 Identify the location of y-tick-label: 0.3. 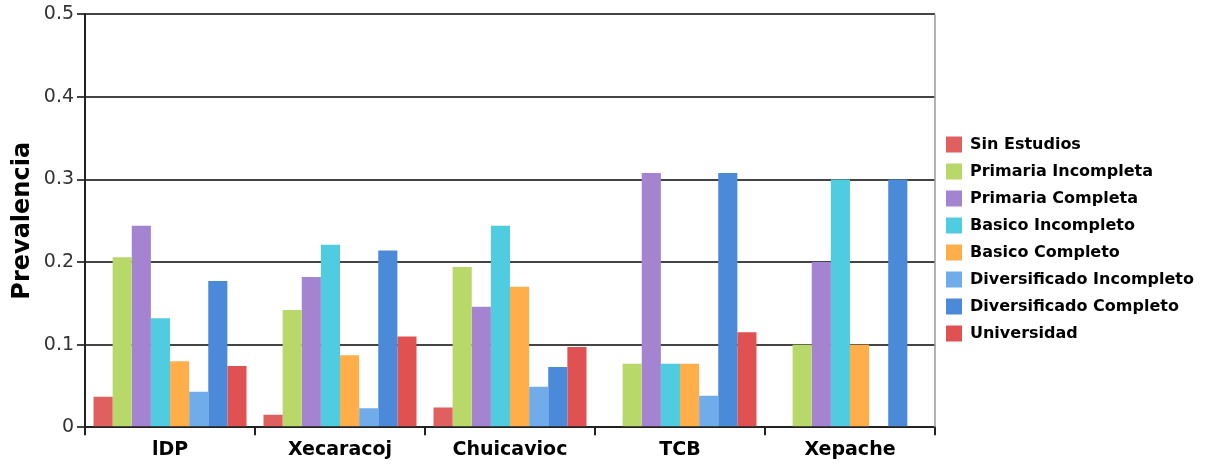
(59, 177).